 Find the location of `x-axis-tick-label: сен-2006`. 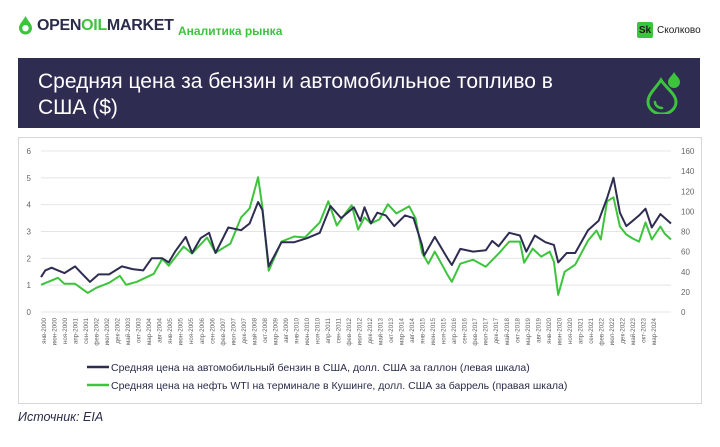

x-axis-tick-label: сен-2006 is located at coordinates (212, 330).